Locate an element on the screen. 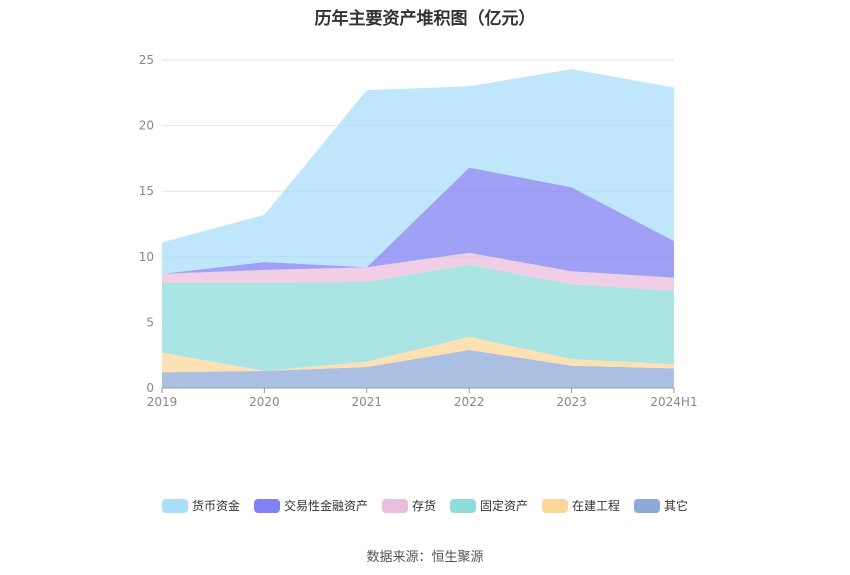 Image resolution: width=850 pixels, height=575 pixels. legend-label: 交易性金融资产 is located at coordinates (325, 506).